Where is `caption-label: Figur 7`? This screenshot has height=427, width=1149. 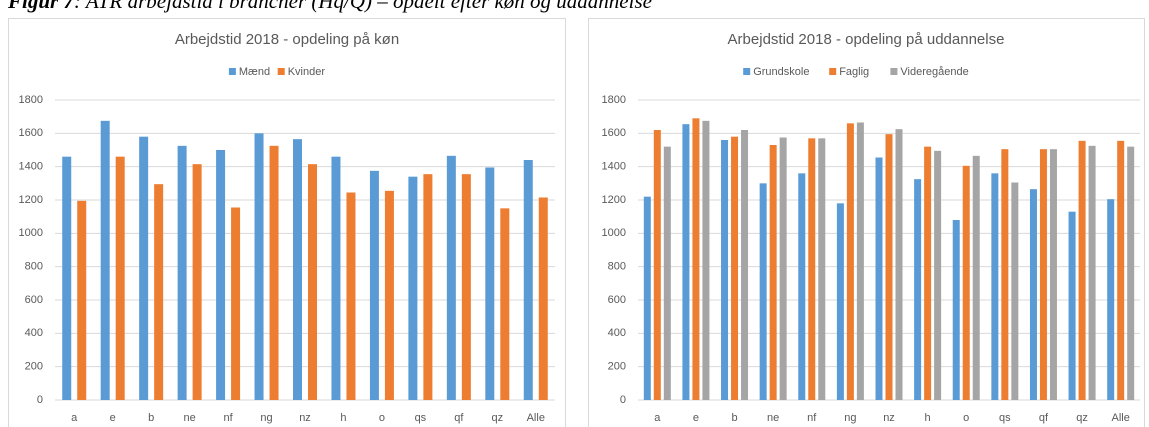
caption-label: Figur 7 is located at coordinates (41, 6).